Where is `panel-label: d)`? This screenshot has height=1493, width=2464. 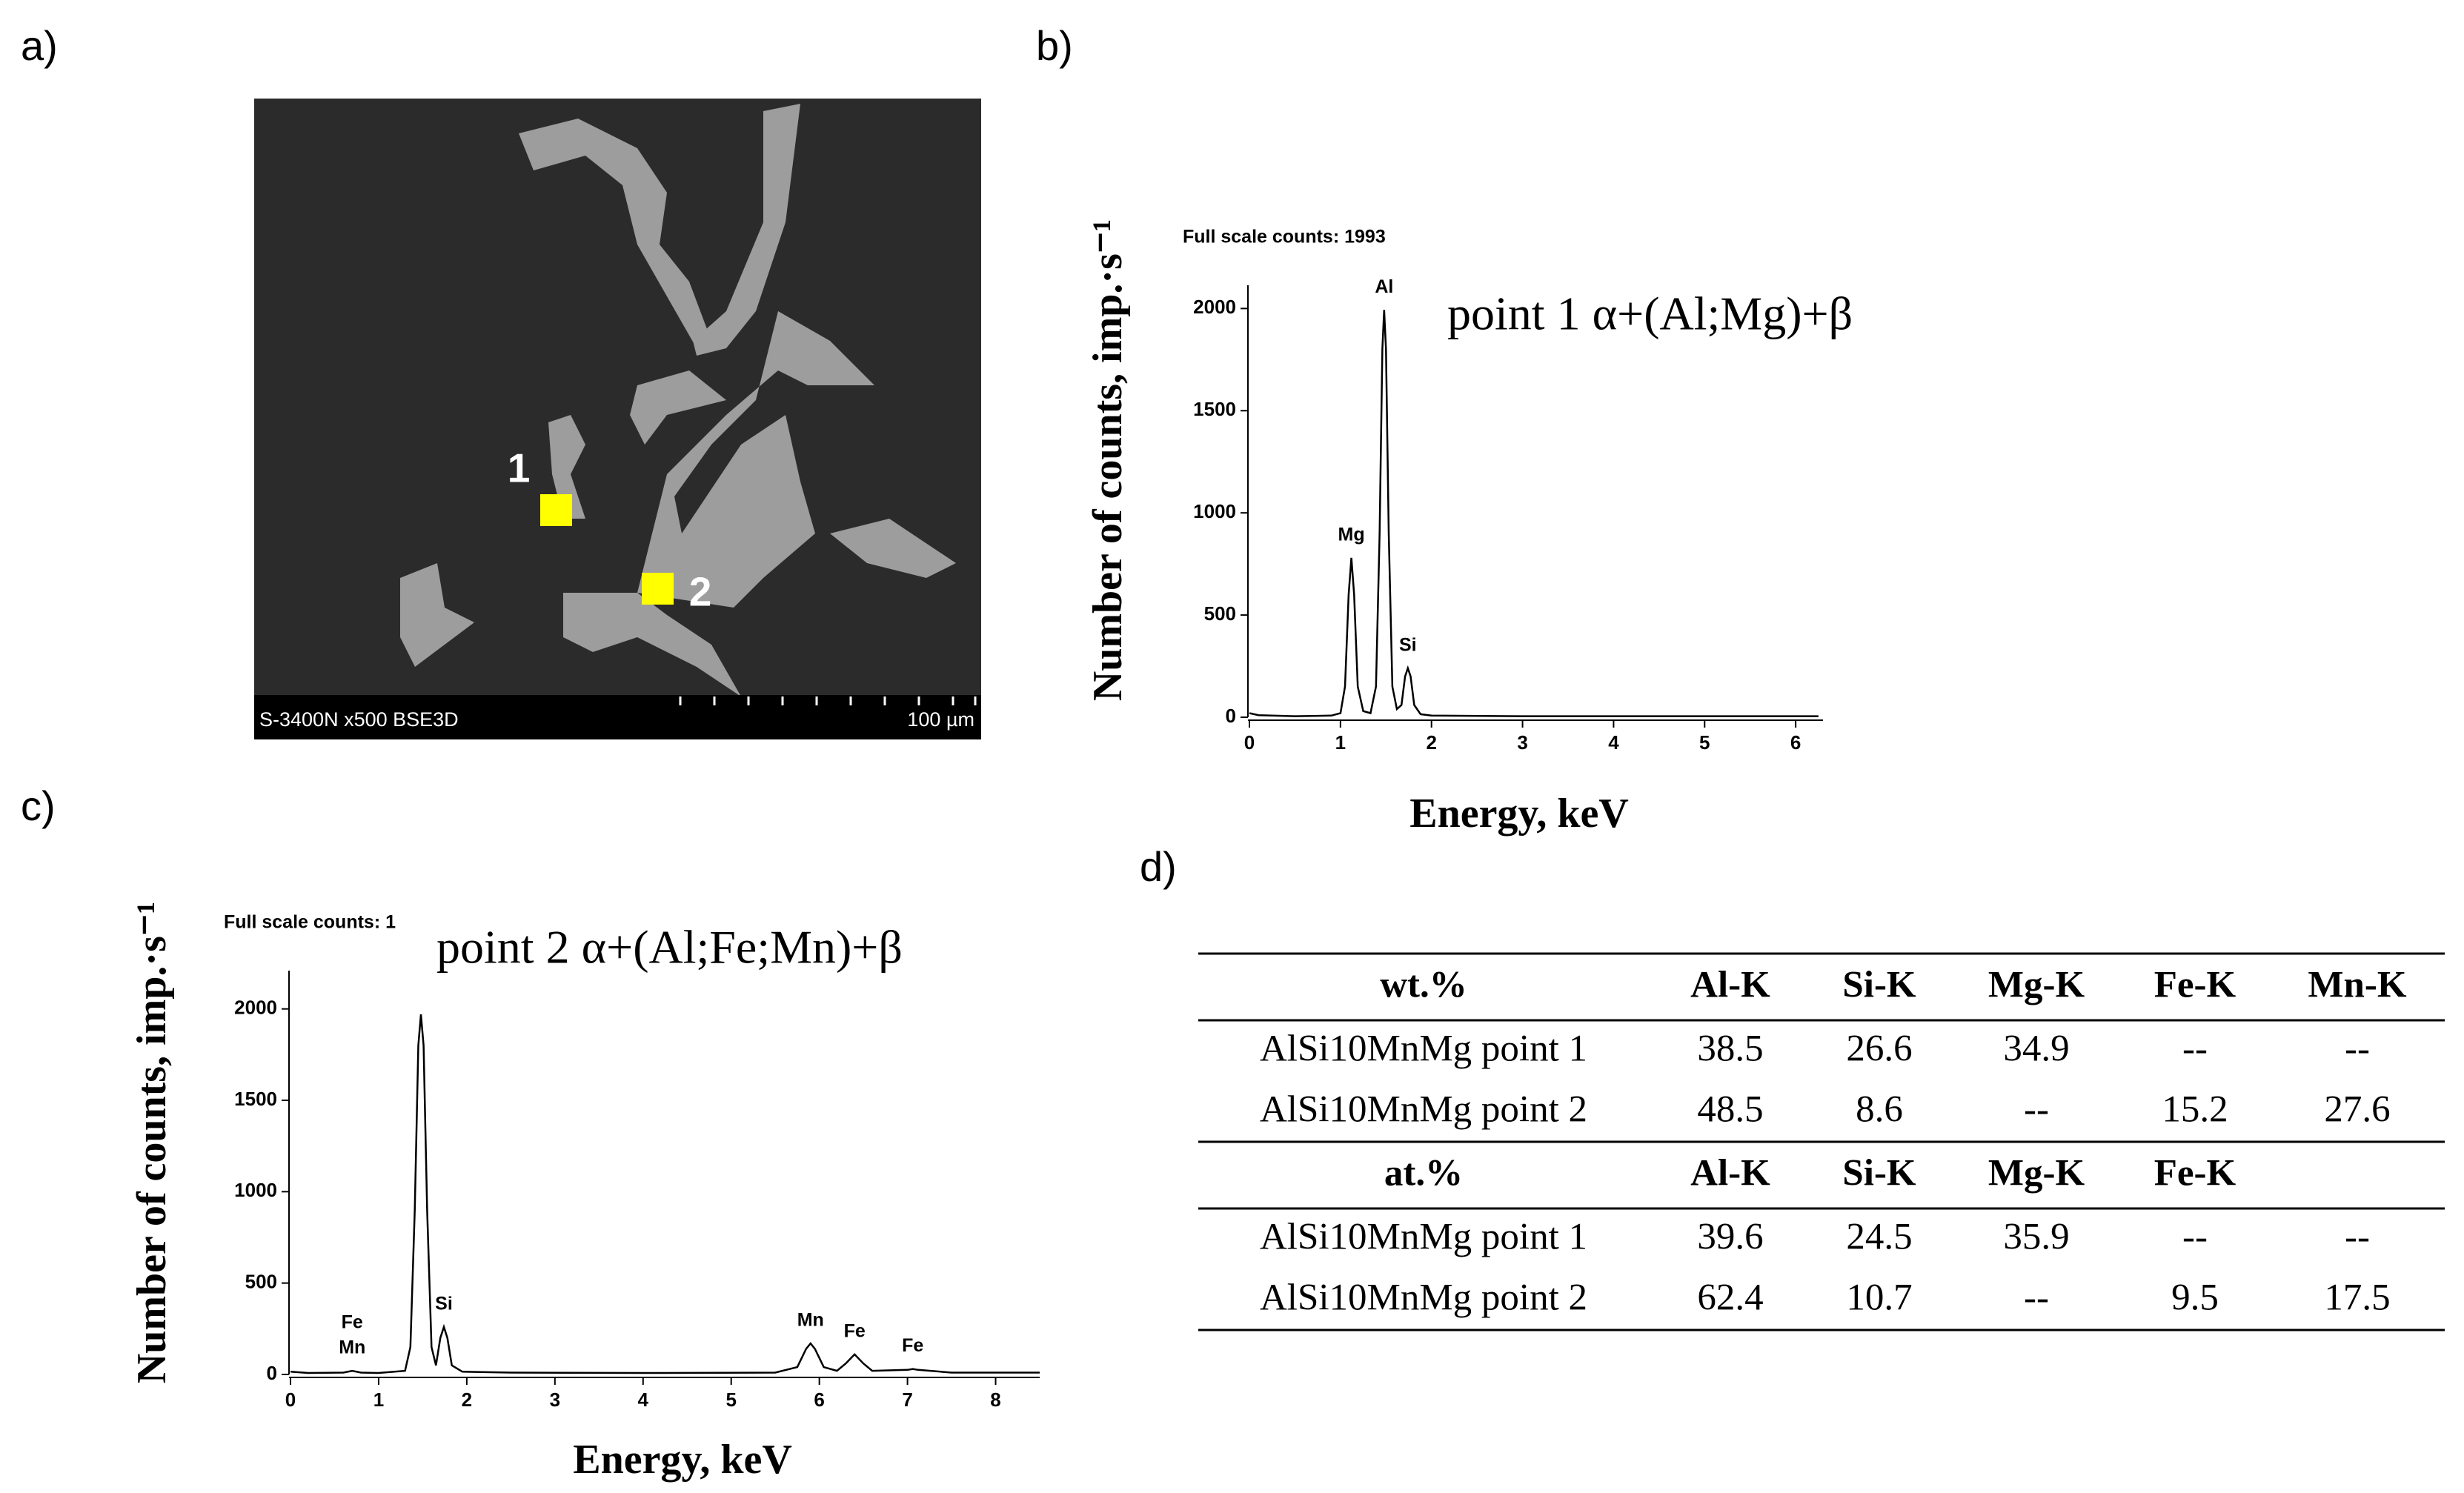 panel-label: d) is located at coordinates (1158, 866).